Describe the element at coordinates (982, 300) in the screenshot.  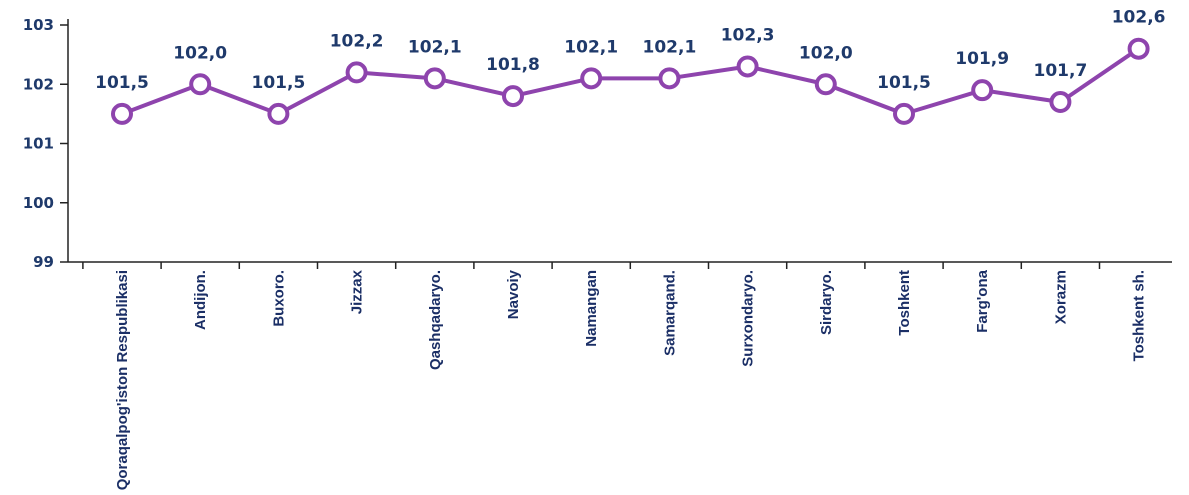
I see `category-label: Farg'ona` at that location.